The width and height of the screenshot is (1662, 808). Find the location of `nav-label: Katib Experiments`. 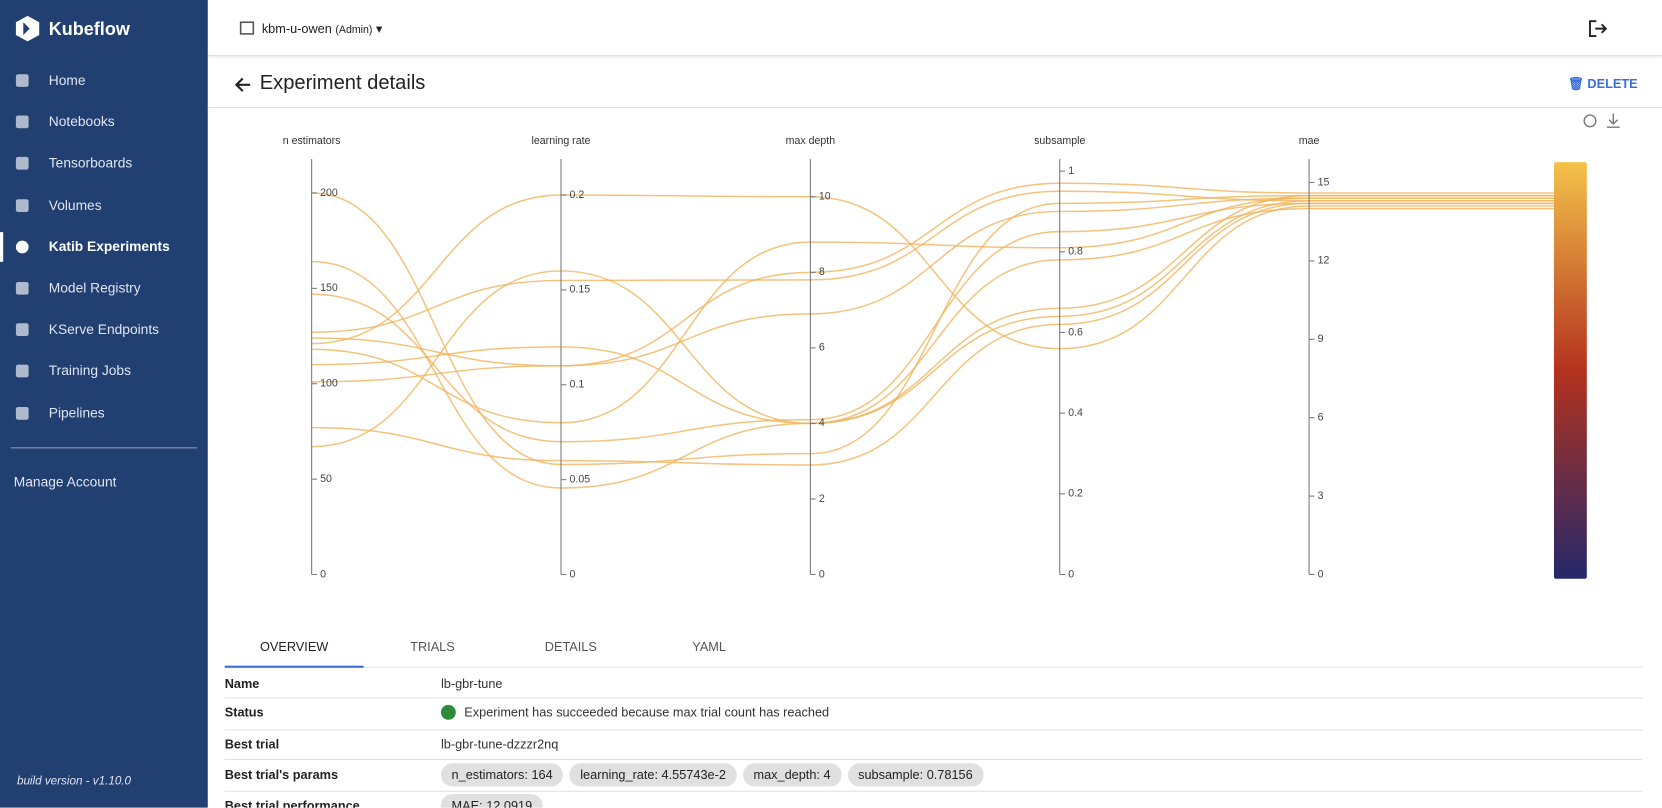

nav-label: Katib Experiments is located at coordinates (109, 246).